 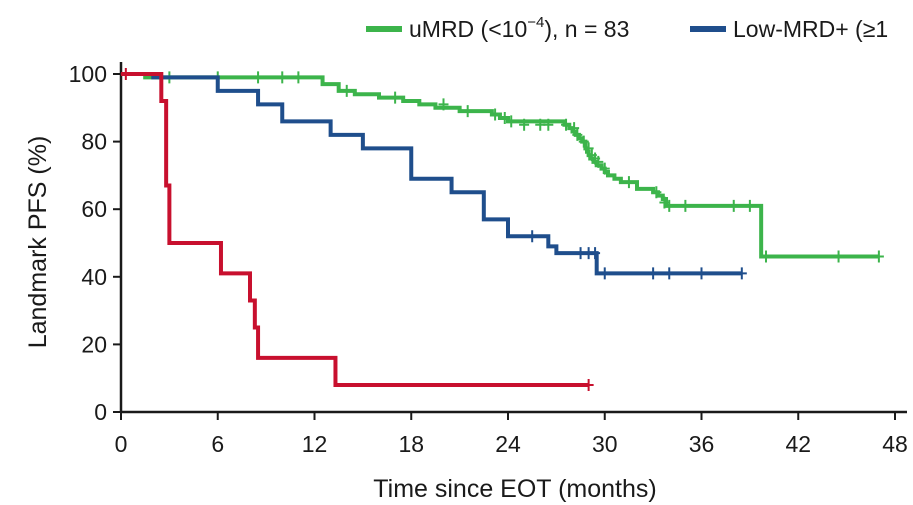 I want to click on y-axis-title: Landmark PFS (%), so click(x=38, y=242).